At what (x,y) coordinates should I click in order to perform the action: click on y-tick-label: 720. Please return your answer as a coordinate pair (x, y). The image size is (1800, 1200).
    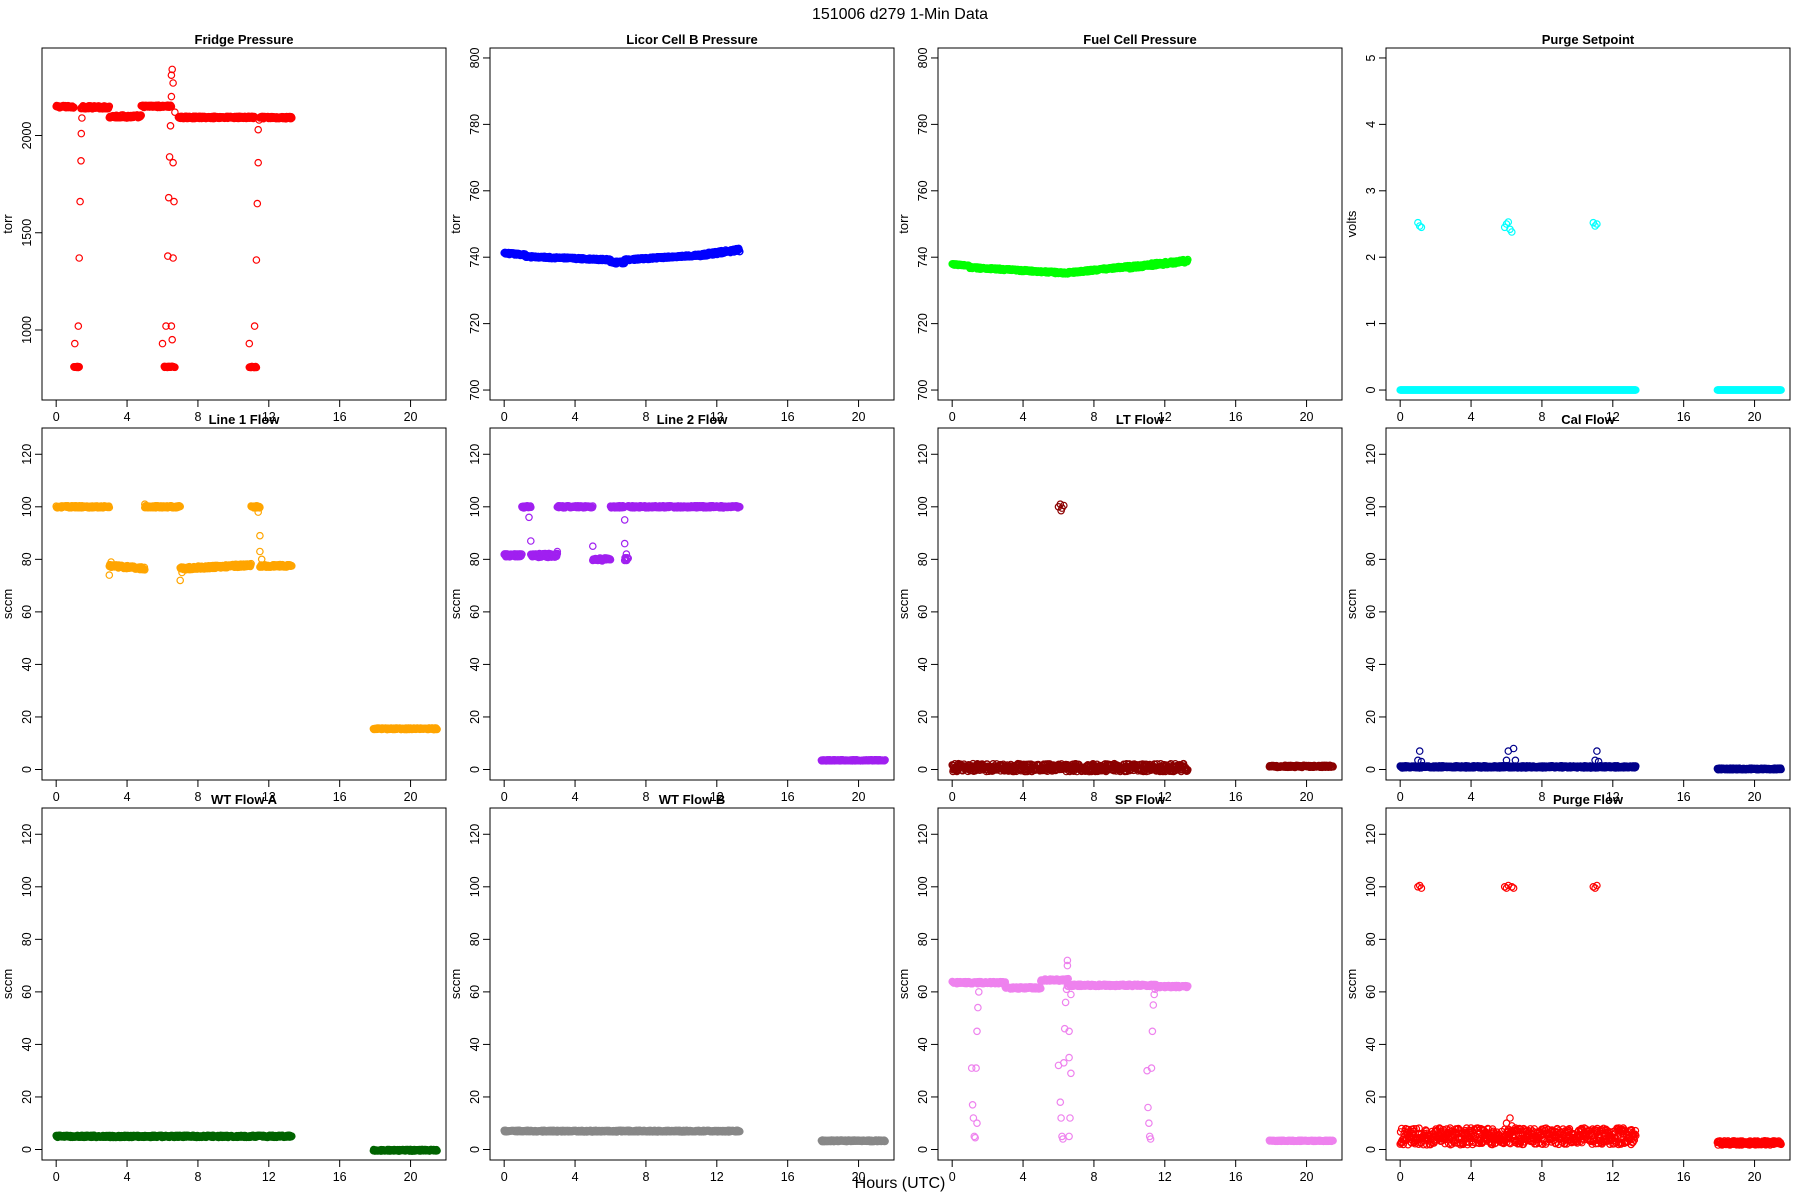
    Looking at the image, I should click on (475, 323).